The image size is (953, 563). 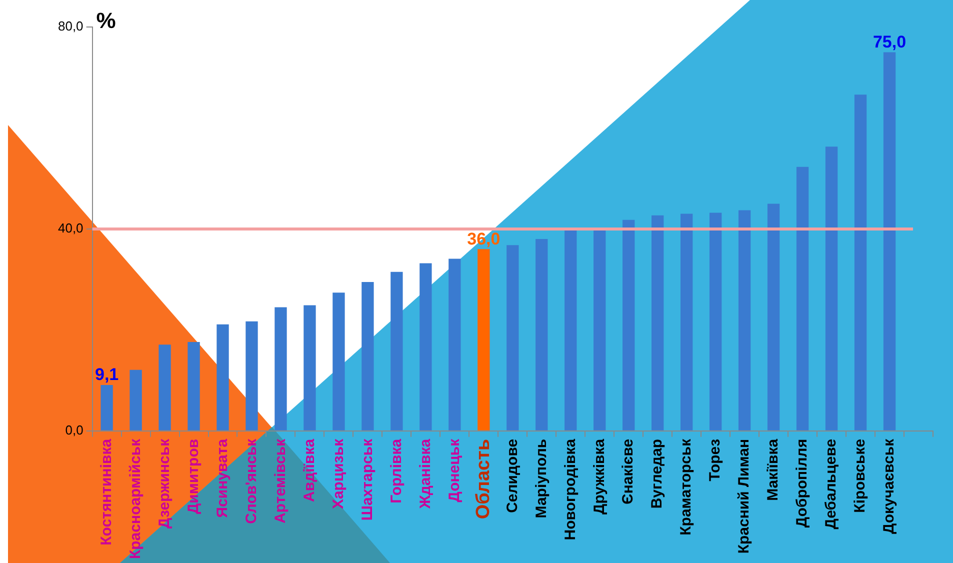 I want to click on x-tick-label: Шахтарськ, so click(x=367, y=479).